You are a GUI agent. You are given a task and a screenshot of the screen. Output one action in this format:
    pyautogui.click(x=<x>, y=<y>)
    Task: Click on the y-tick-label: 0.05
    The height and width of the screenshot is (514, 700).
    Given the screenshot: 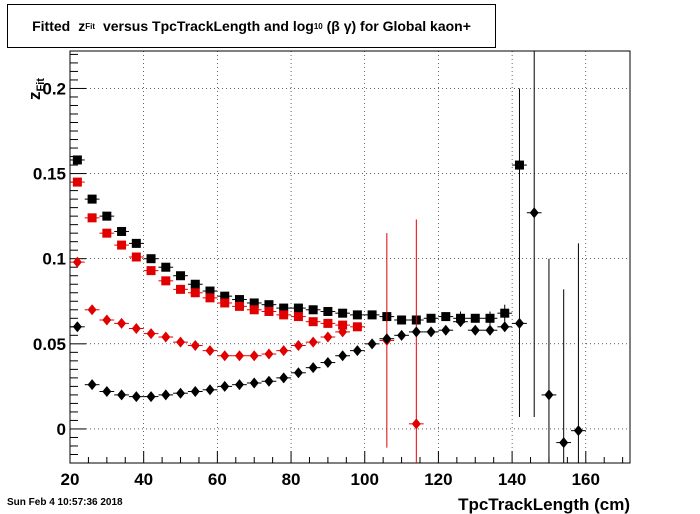 What is the action you would take?
    pyautogui.click(x=49, y=344)
    